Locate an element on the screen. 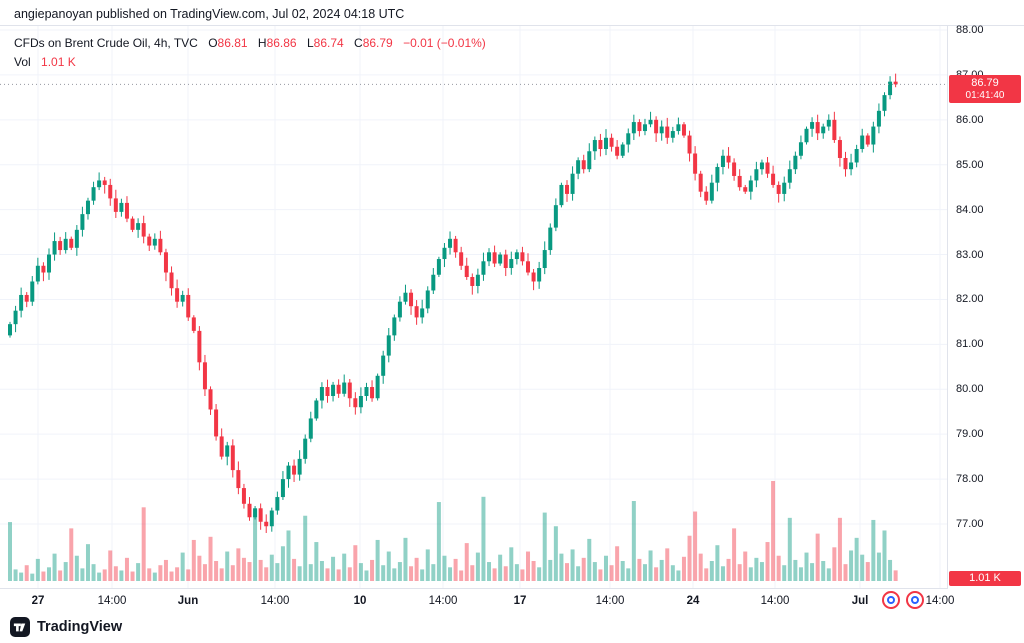  high-label: H is located at coordinates (262, 43).